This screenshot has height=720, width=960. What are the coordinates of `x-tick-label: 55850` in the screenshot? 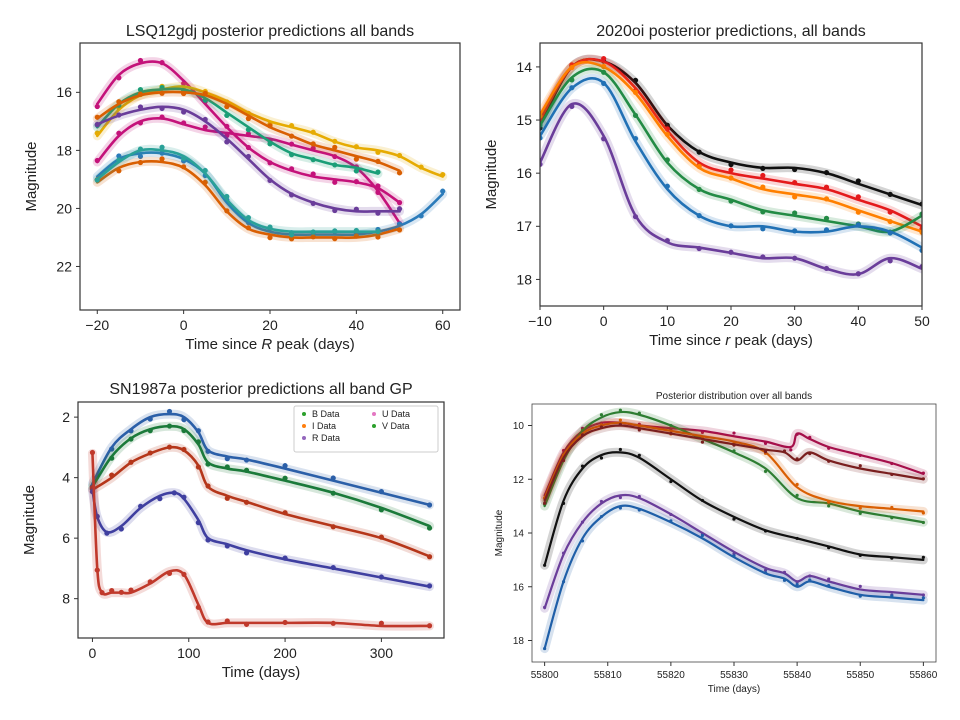 It's located at (860, 675).